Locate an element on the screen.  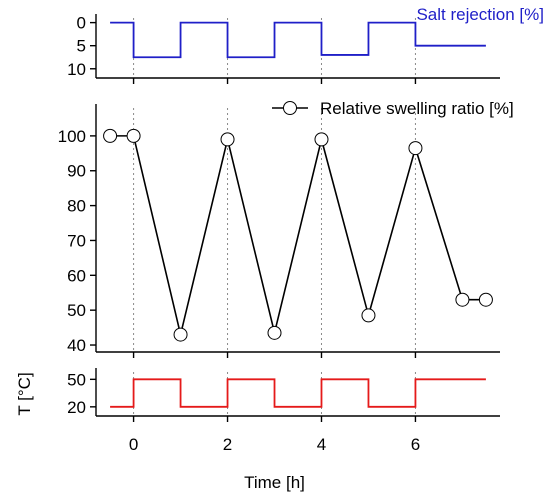
x-axis-label: Time [h] is located at coordinates (274, 482).